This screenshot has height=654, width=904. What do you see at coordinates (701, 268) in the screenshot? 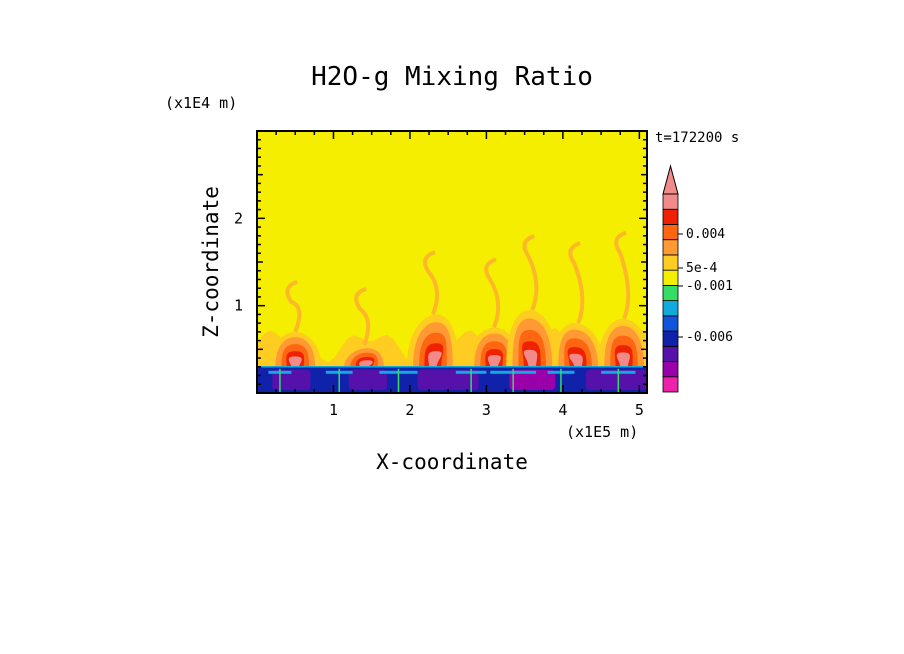
I see `colorbar-label: 5e-4` at bounding box center [701, 268].